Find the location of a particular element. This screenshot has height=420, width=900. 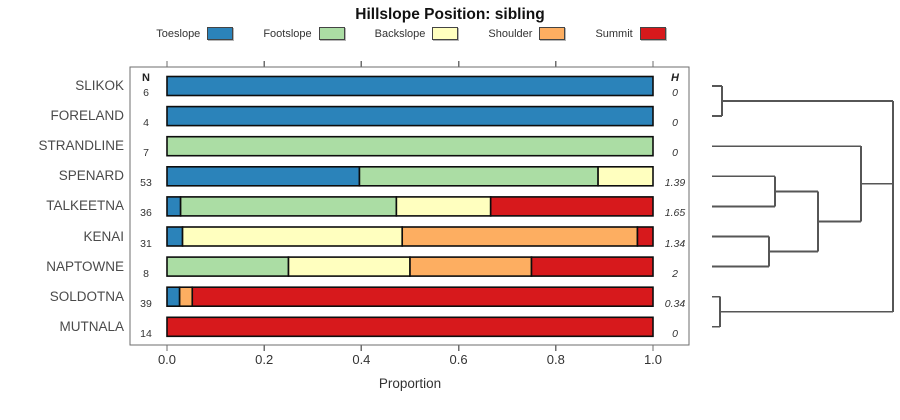

row-label-spenard: SPENARD is located at coordinates (91, 176).